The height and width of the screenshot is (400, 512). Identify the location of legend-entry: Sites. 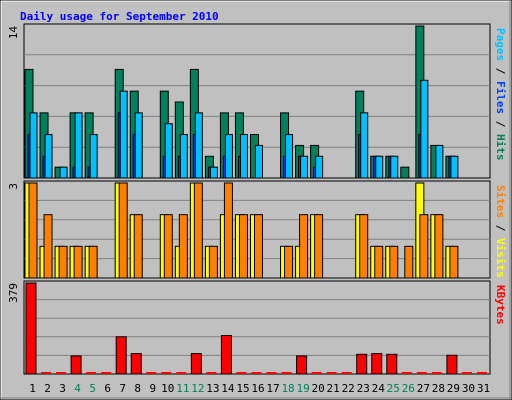
(500, 201).